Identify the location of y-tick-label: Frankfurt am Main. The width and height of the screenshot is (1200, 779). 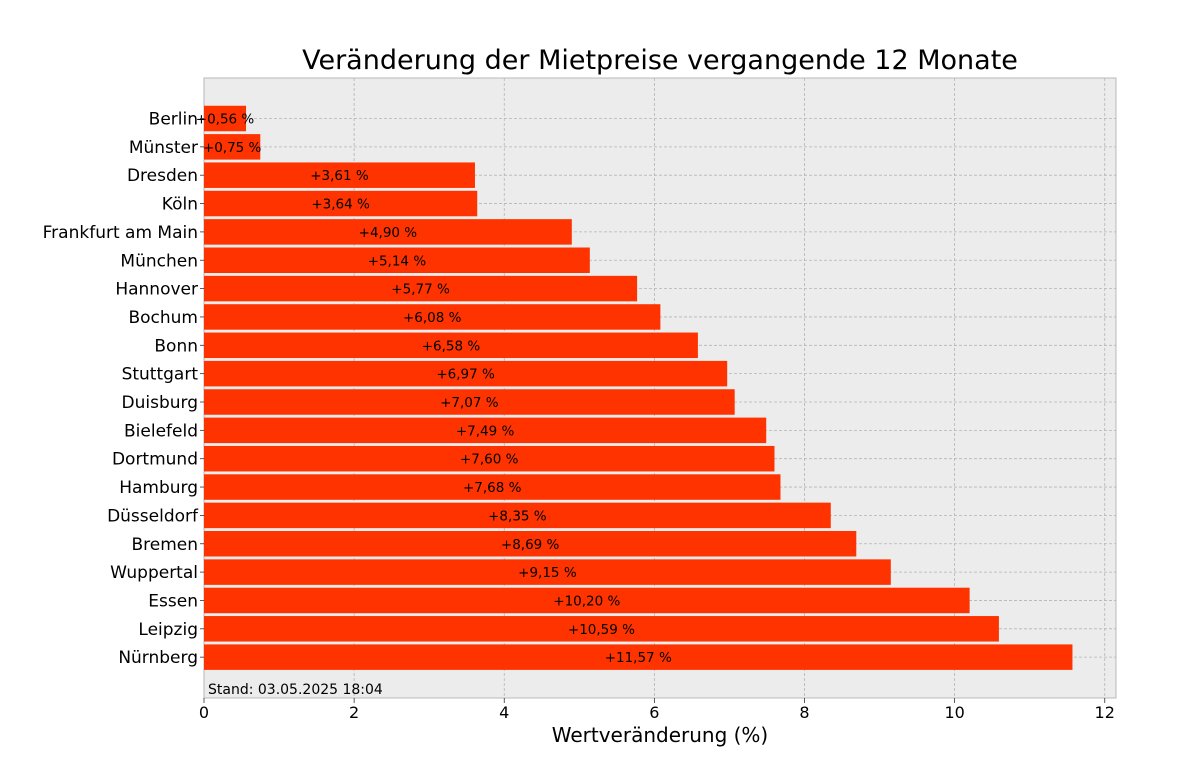
(120, 233).